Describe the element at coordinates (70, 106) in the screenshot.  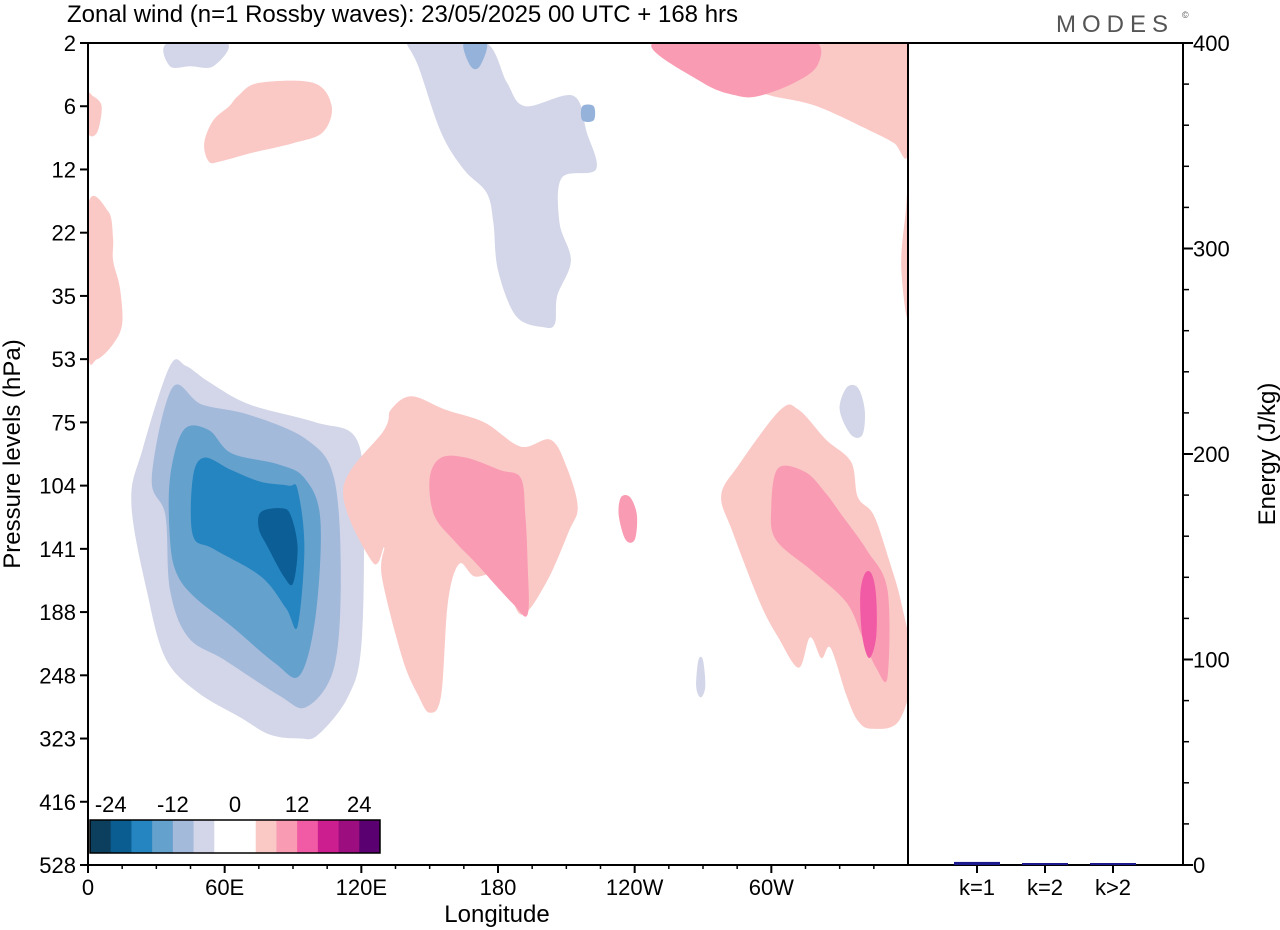
I see `y-tick-label: 6` at that location.